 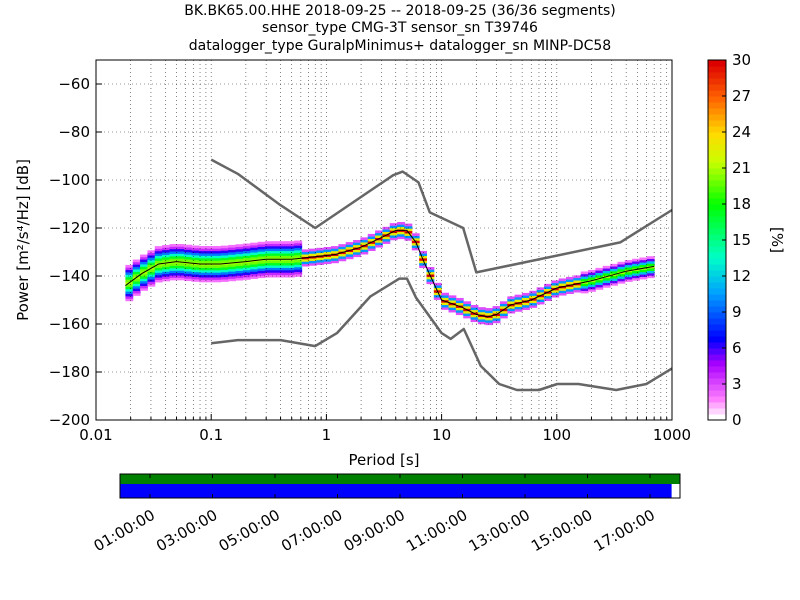 What do you see at coordinates (741, 60) in the screenshot?
I see `colorbar-tick-label: 30` at bounding box center [741, 60].